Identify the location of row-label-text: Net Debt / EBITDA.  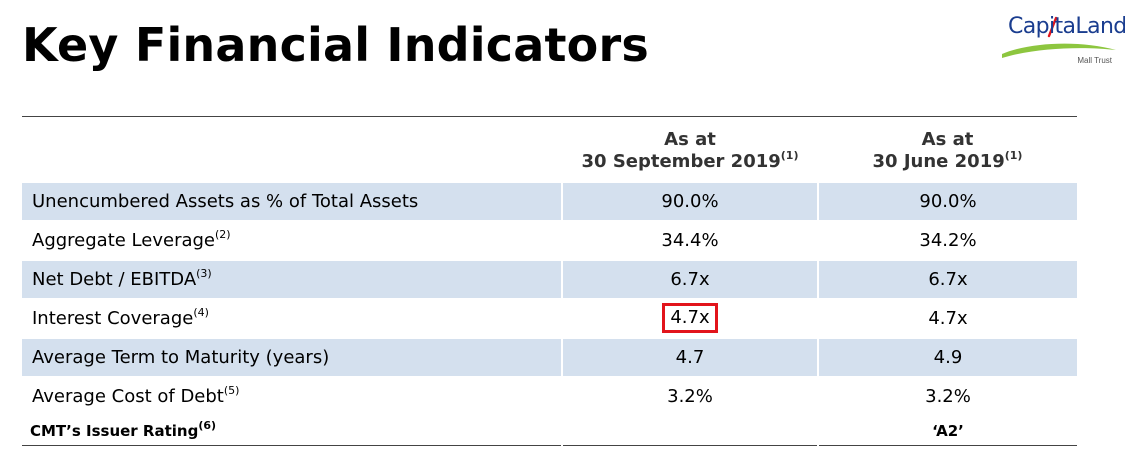
(114, 279).